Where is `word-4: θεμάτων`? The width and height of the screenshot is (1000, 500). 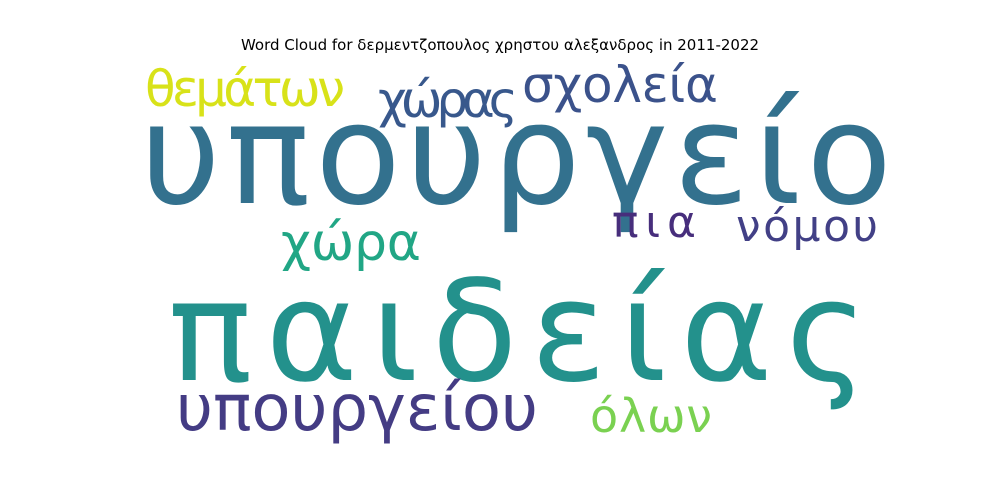 word-4: θεμάτων is located at coordinates (245, 89).